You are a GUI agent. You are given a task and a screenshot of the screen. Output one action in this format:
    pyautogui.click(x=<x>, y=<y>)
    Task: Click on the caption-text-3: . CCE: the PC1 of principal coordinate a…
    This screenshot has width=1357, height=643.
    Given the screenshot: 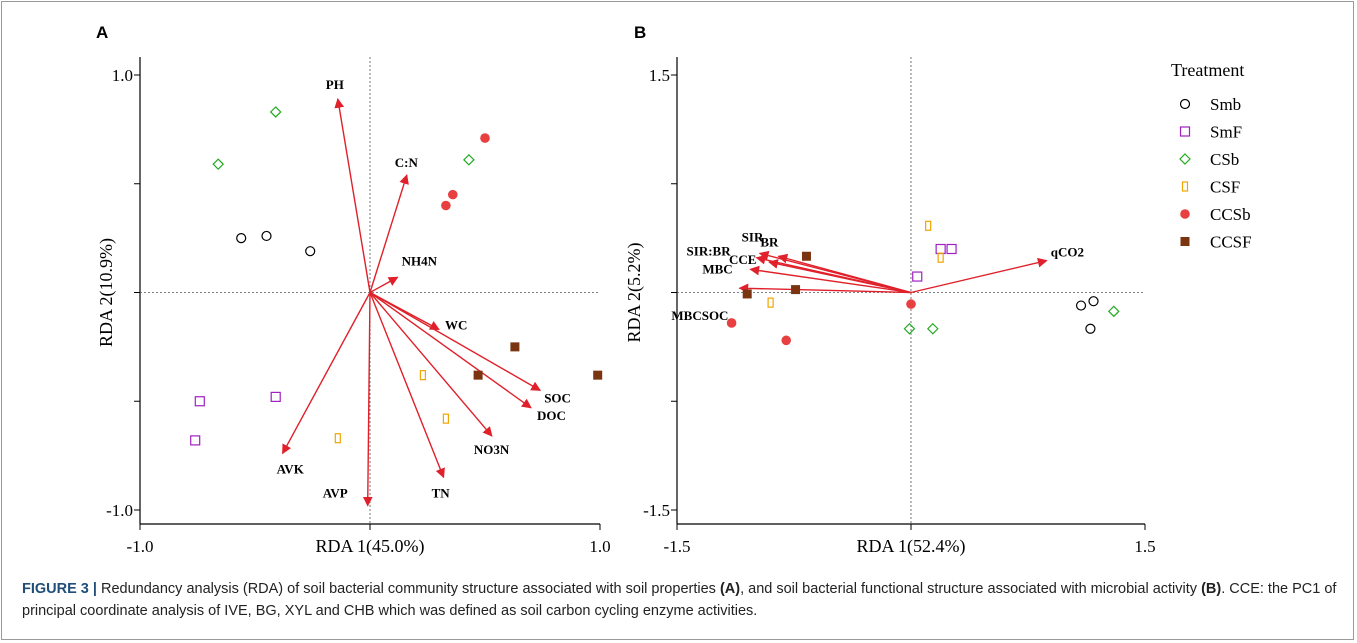 What is the action you would take?
    pyautogui.click(x=679, y=600)
    